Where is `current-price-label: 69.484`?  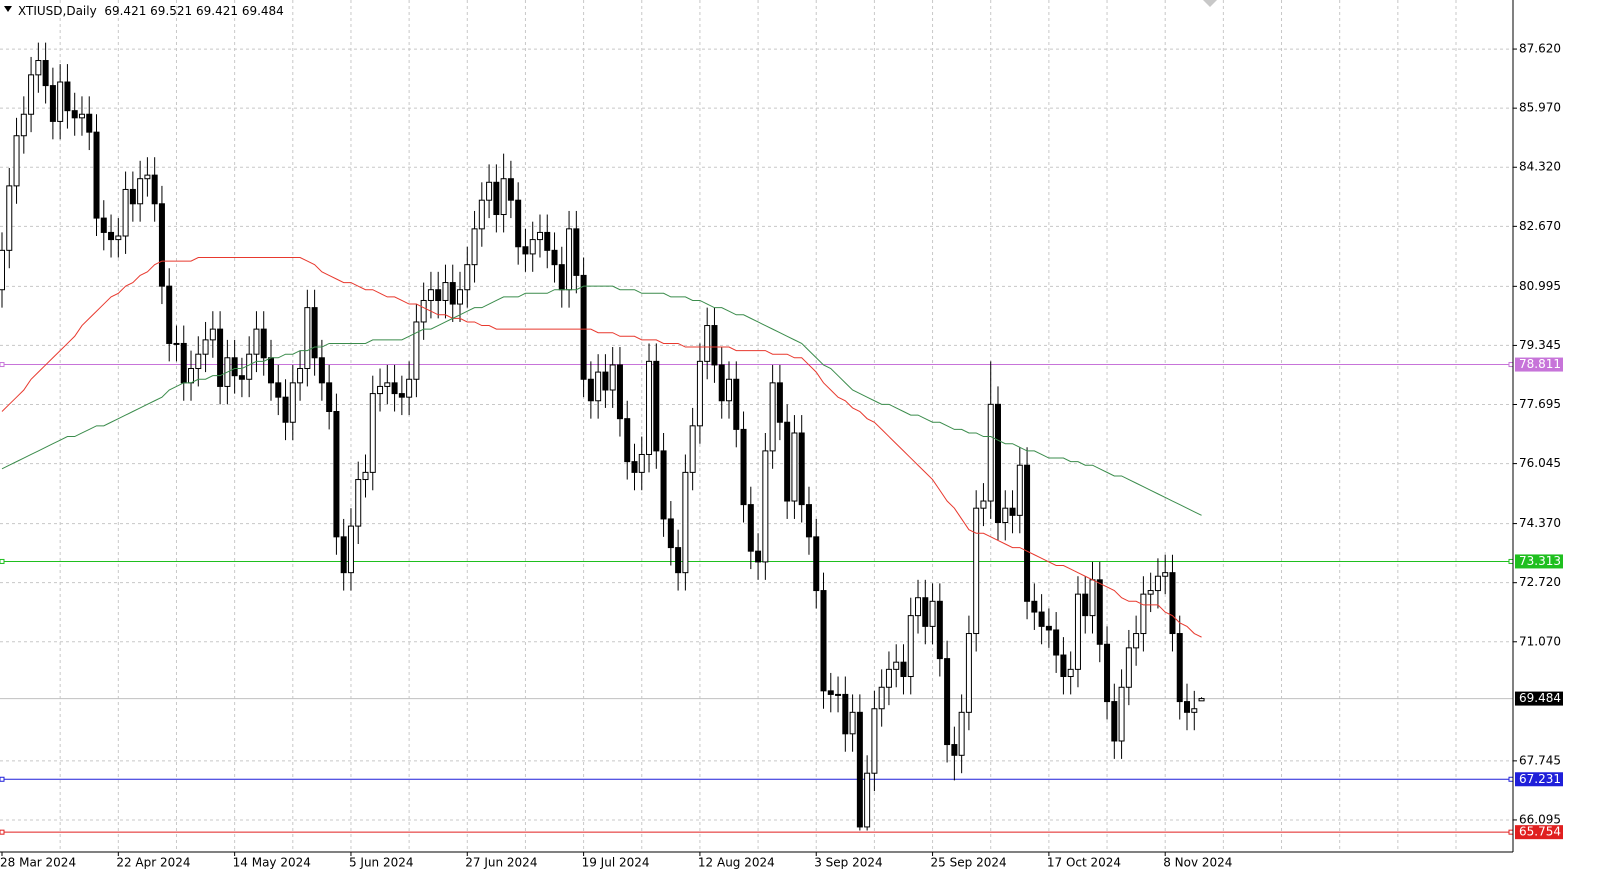 current-price-label: 69.484 is located at coordinates (1540, 698).